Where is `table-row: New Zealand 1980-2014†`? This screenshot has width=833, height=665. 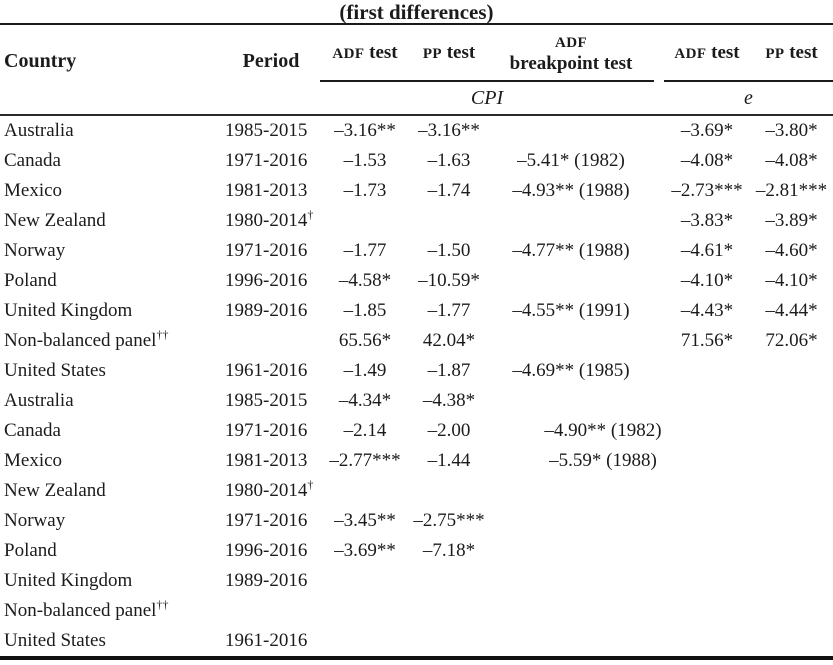 table-row: New Zealand 1980-2014† is located at coordinates (416, 491).